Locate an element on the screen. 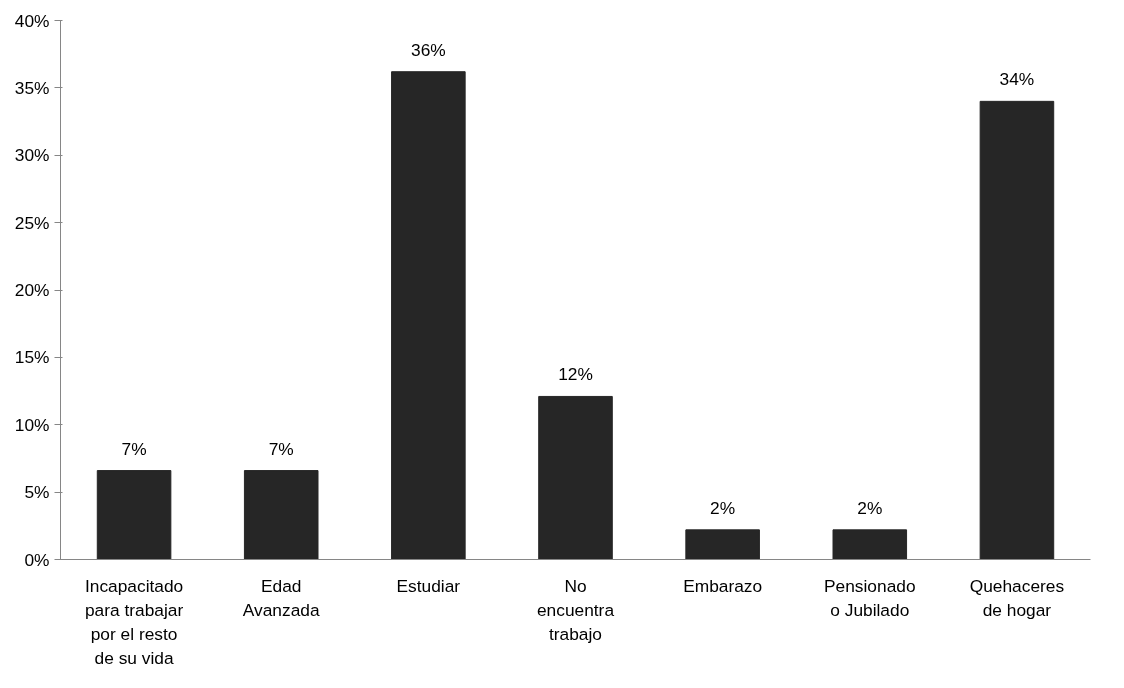 The width and height of the screenshot is (1124, 688). x-tick-label: Quehaceres de hogar is located at coordinates (1017, 597).